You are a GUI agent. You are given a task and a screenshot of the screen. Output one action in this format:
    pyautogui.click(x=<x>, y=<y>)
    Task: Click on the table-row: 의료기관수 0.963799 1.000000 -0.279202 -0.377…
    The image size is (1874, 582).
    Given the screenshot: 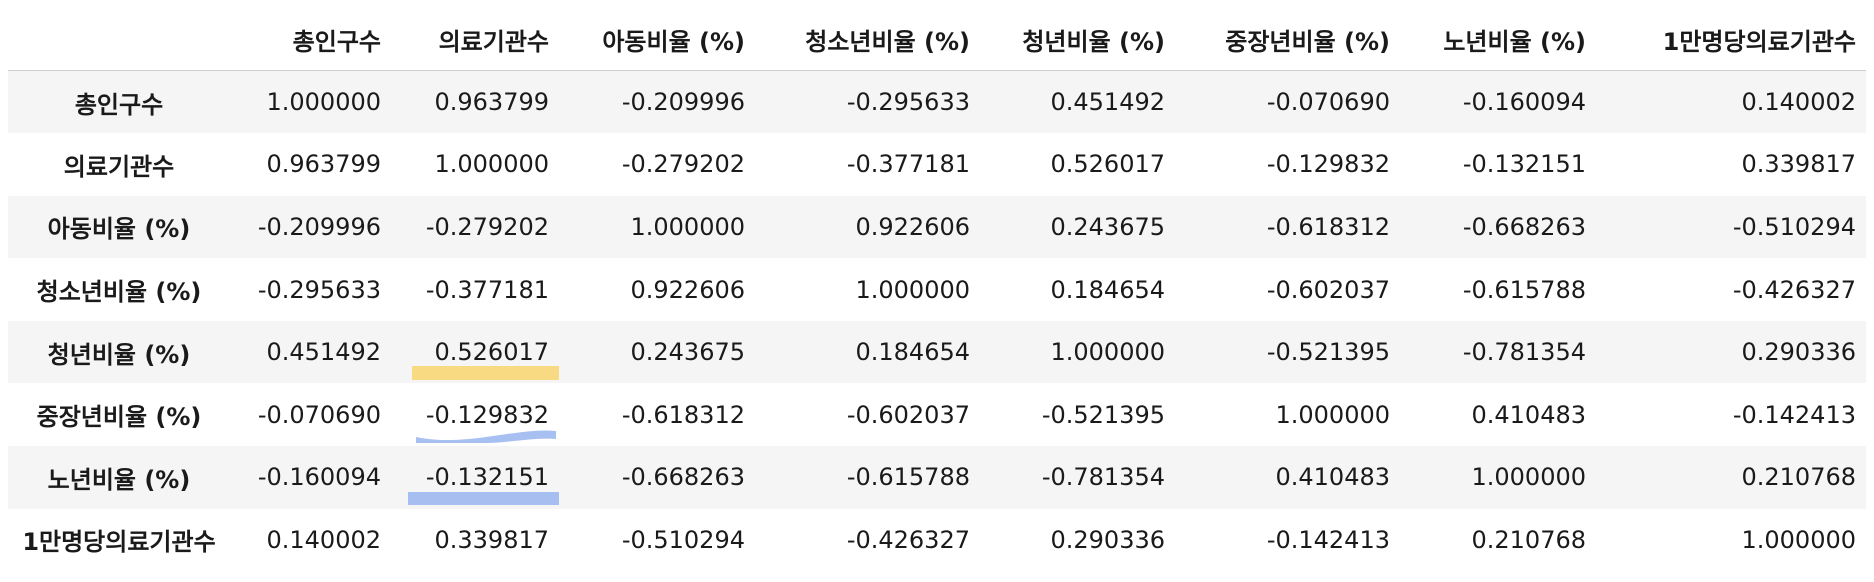 What is the action you would take?
    pyautogui.click(x=937, y=164)
    